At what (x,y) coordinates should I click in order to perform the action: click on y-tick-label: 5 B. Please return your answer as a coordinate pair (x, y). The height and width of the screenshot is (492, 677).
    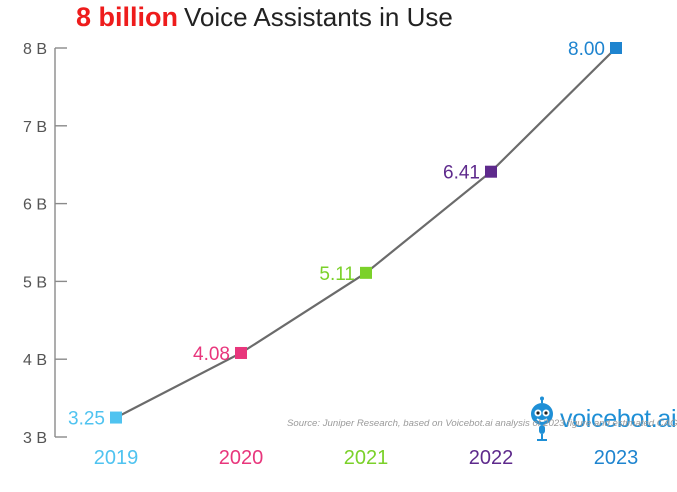
    Looking at the image, I should click on (35, 282).